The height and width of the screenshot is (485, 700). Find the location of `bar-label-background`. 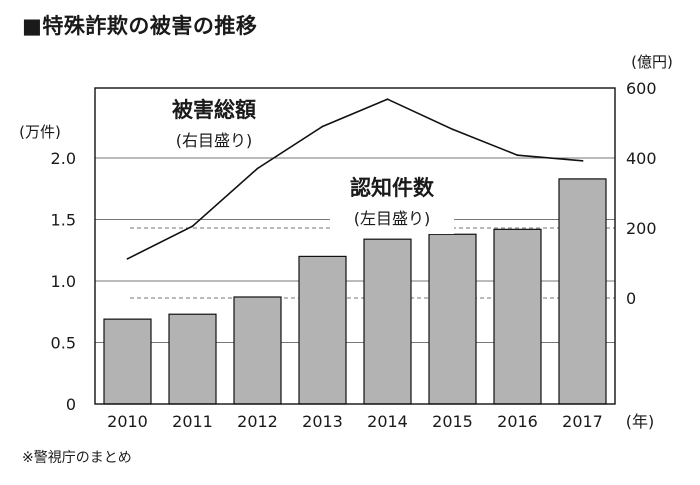

bar-label-background is located at coordinates (392, 205).